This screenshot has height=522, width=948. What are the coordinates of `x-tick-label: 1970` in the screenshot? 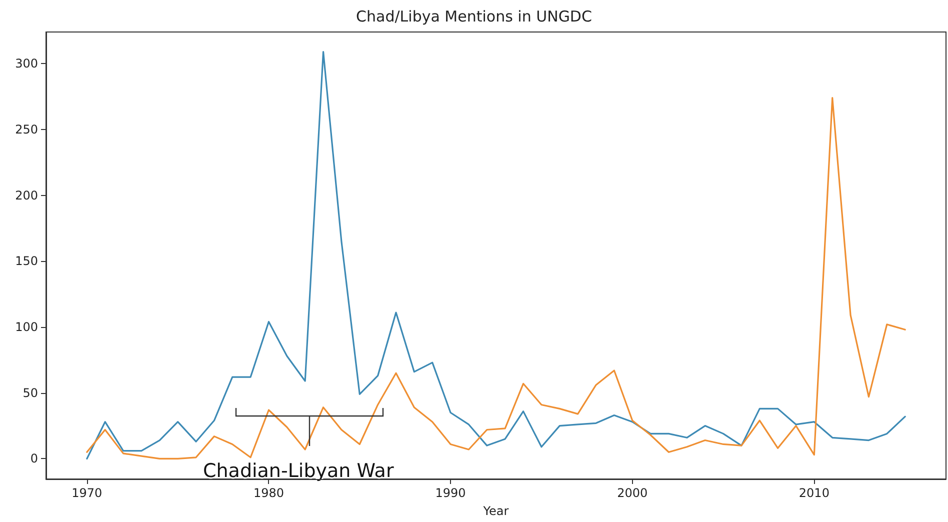 It's located at (87, 493).